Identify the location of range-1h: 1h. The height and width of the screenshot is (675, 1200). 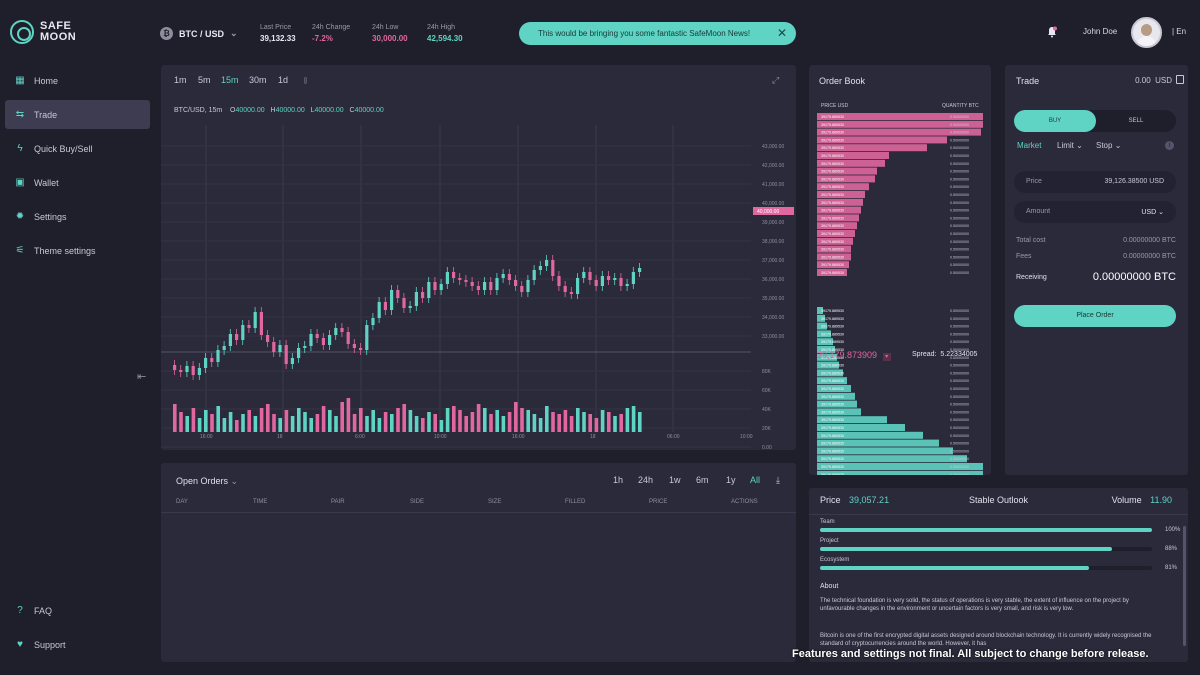
(618, 480).